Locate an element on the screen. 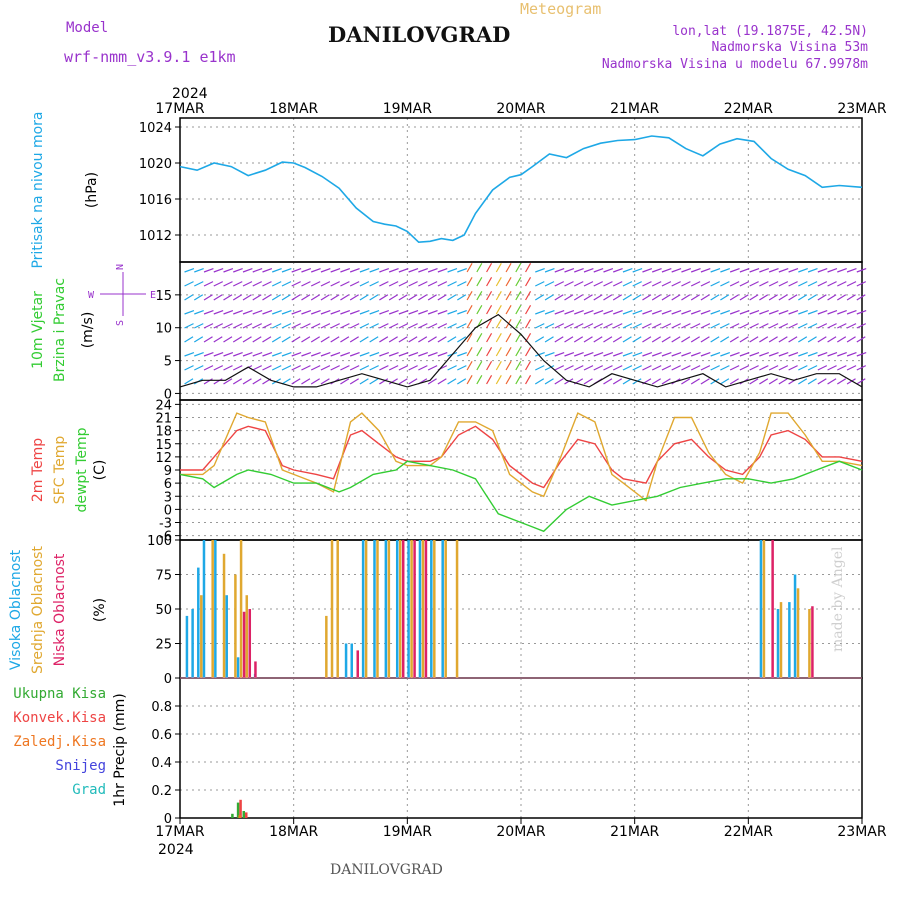 Image resolution: width=900 pixels, height=900 pixels. x-tick-label-top: 17MAR is located at coordinates (179, 109).